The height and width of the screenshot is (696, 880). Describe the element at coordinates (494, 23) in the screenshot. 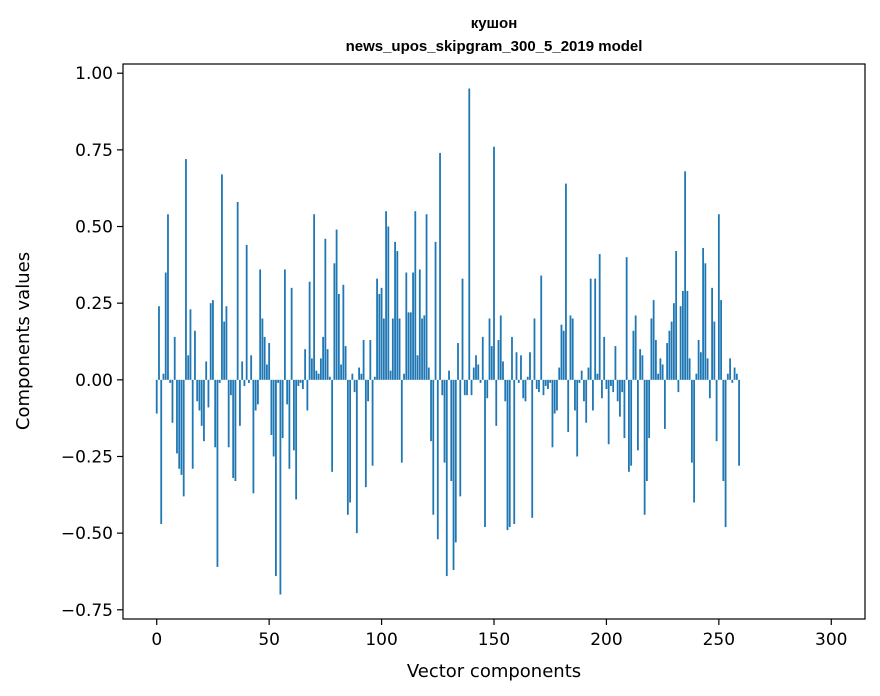

I see `chart-title: кушон` at that location.